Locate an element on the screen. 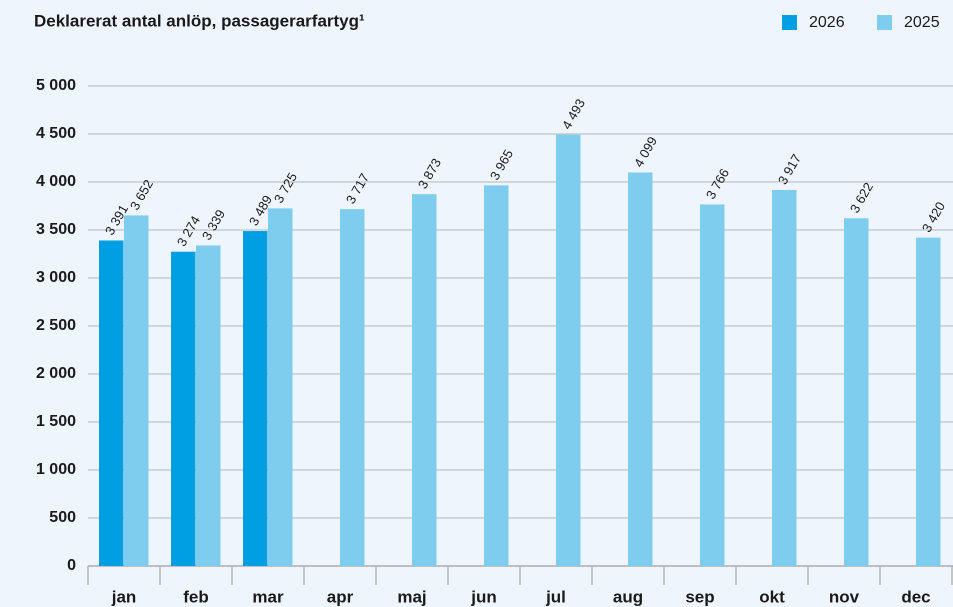 This screenshot has width=953, height=607. x-tick-label: nov is located at coordinates (844, 596).